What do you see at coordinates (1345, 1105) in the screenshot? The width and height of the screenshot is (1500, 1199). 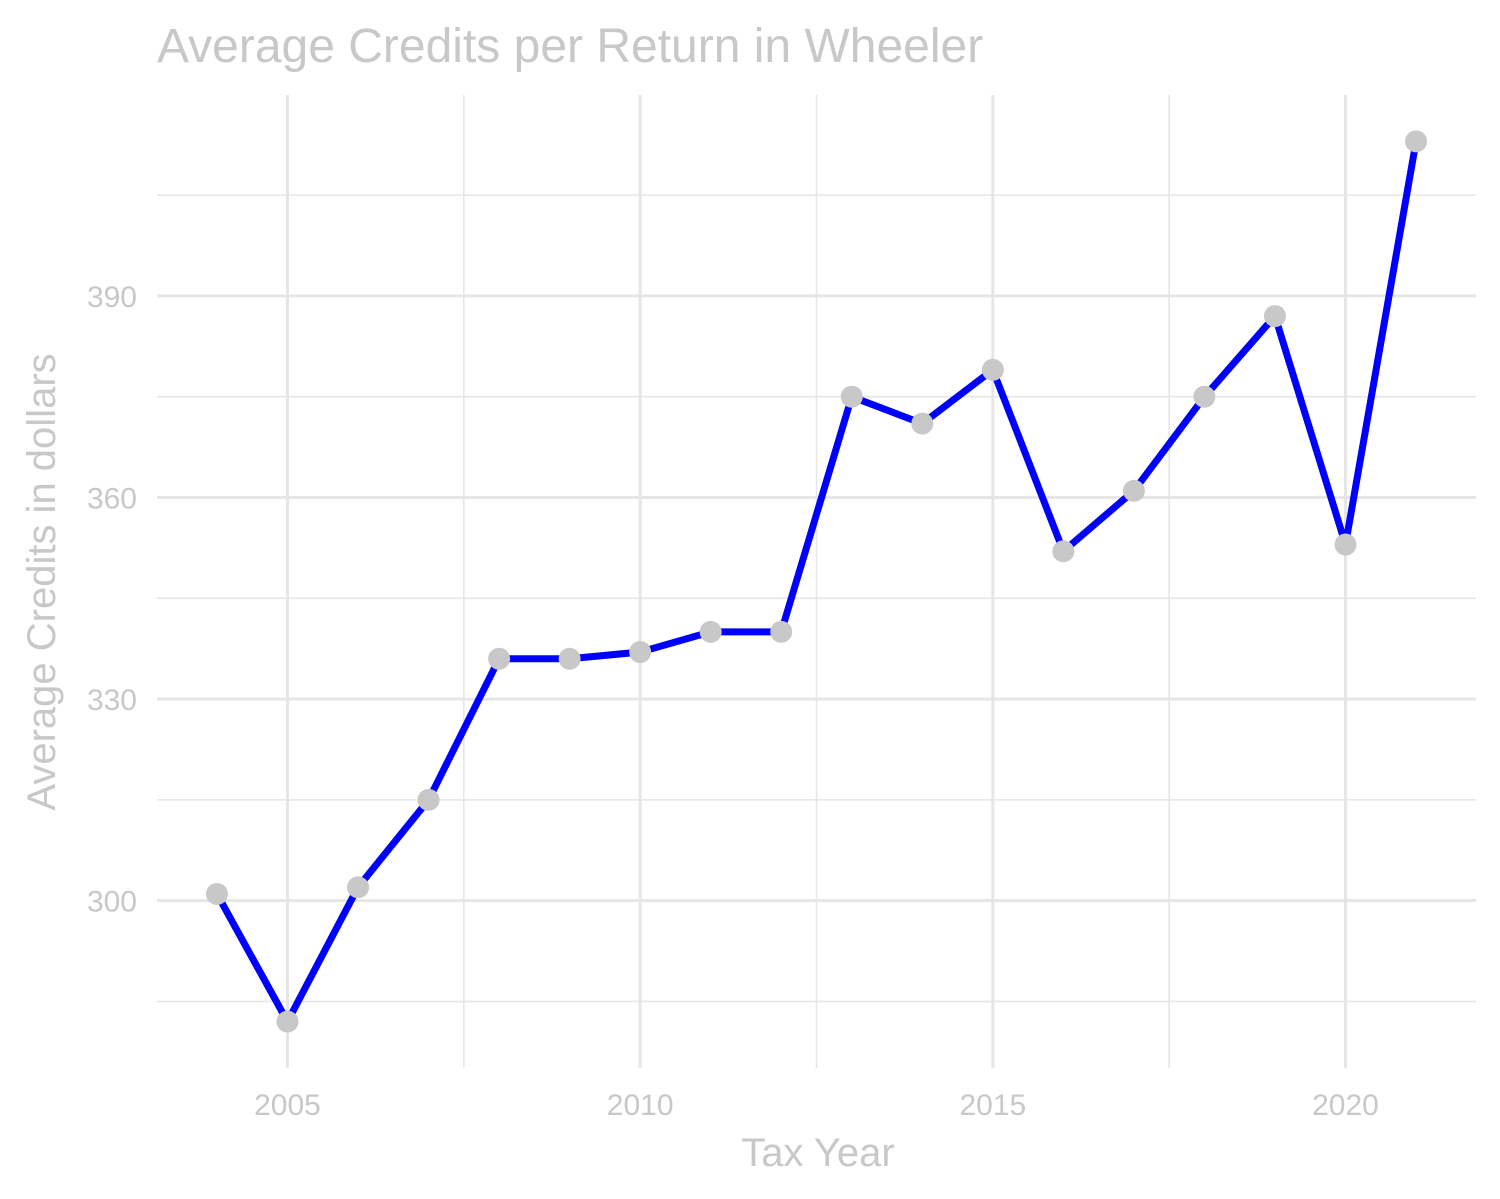 I see `x-tick-label: 2020` at bounding box center [1345, 1105].